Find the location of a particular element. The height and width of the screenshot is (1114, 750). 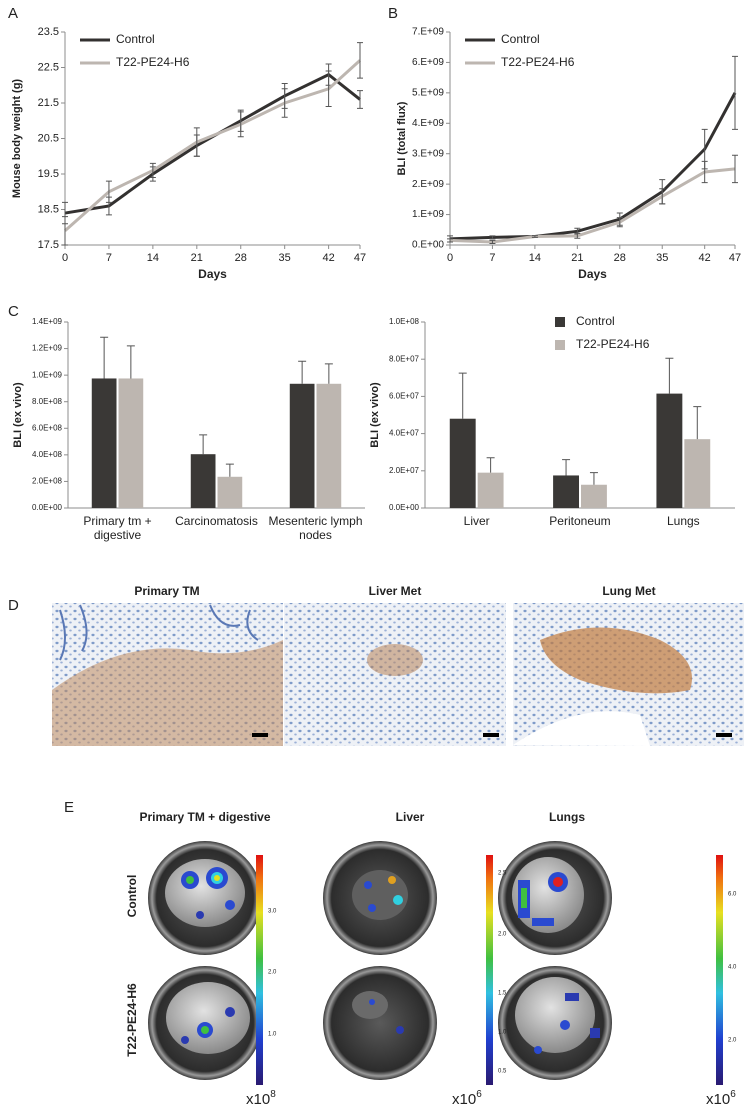

y-tick-label: 19.5 is located at coordinates (48, 174).